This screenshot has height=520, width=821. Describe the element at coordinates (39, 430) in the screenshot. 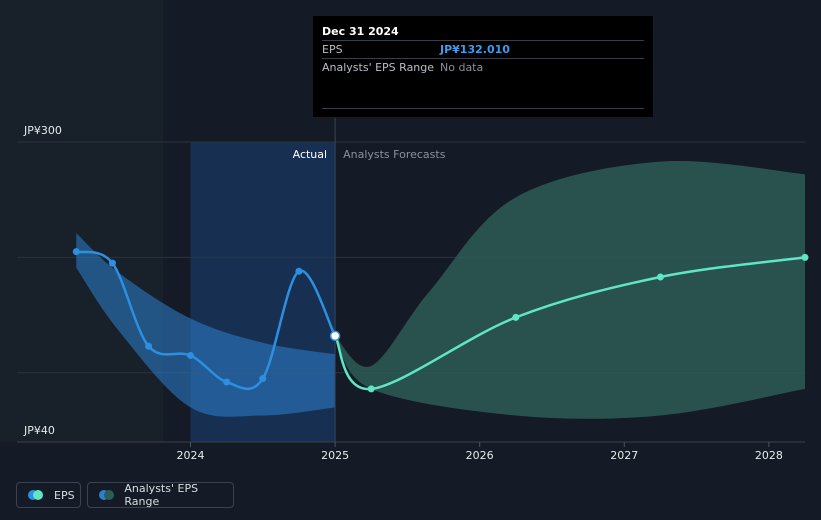

I see `y-axis-bottom-label: JP¥40` at that location.